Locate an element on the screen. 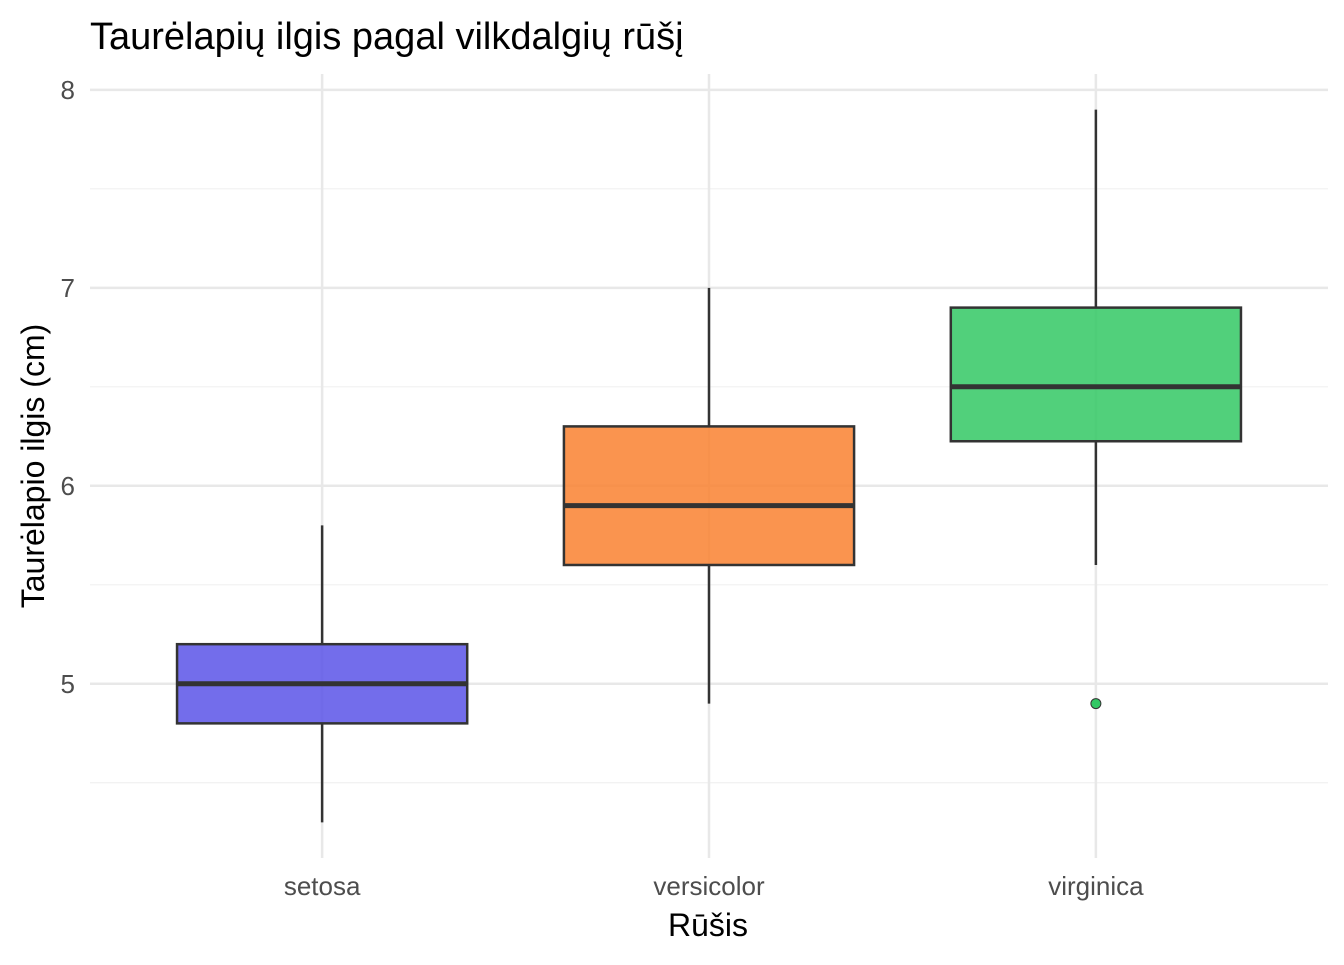  box-setosa is located at coordinates (322, 674).